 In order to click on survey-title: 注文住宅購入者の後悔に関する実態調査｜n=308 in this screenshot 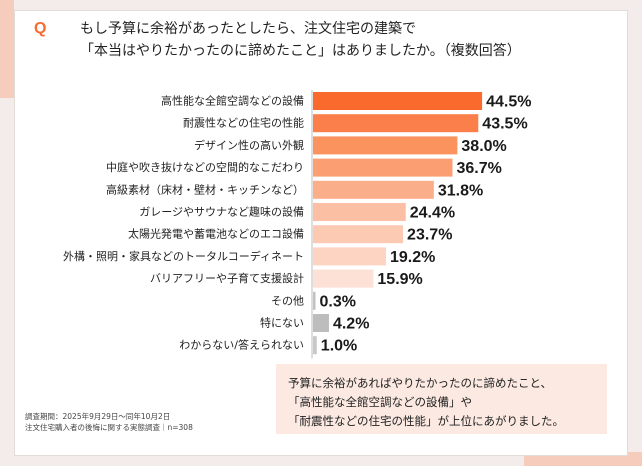, I will do `click(109, 427)`.